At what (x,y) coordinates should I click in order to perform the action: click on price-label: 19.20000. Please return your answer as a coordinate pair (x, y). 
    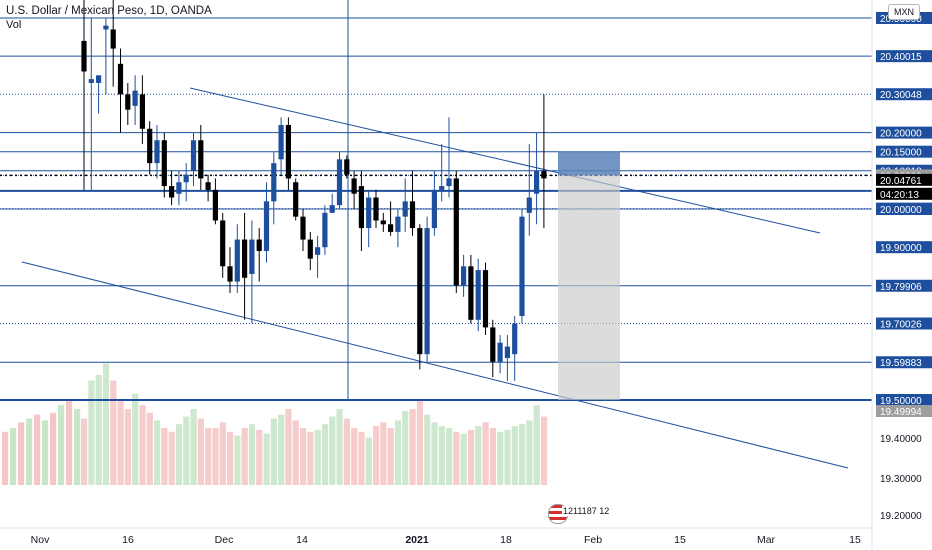
    Looking at the image, I should click on (901, 516).